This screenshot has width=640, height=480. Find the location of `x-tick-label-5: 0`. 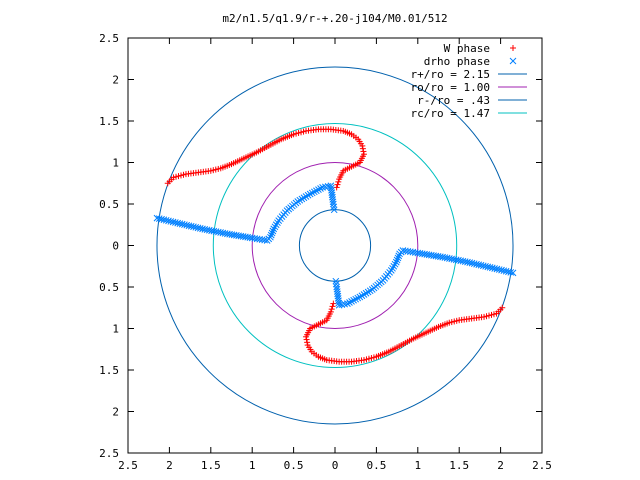

x-tick-label-5: 0 is located at coordinates (335, 465).